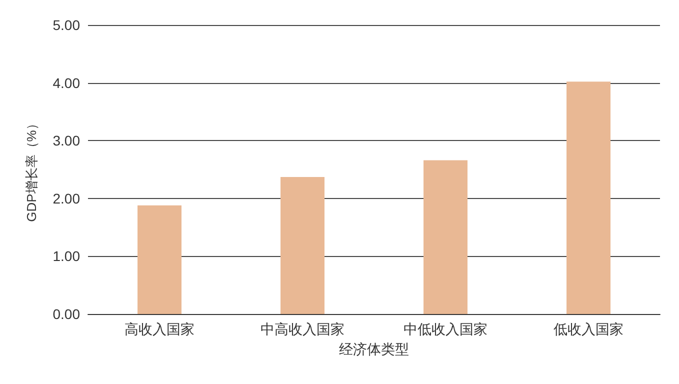  What do you see at coordinates (66, 25) in the screenshot?
I see `y-tick-label: 5.00` at bounding box center [66, 25].